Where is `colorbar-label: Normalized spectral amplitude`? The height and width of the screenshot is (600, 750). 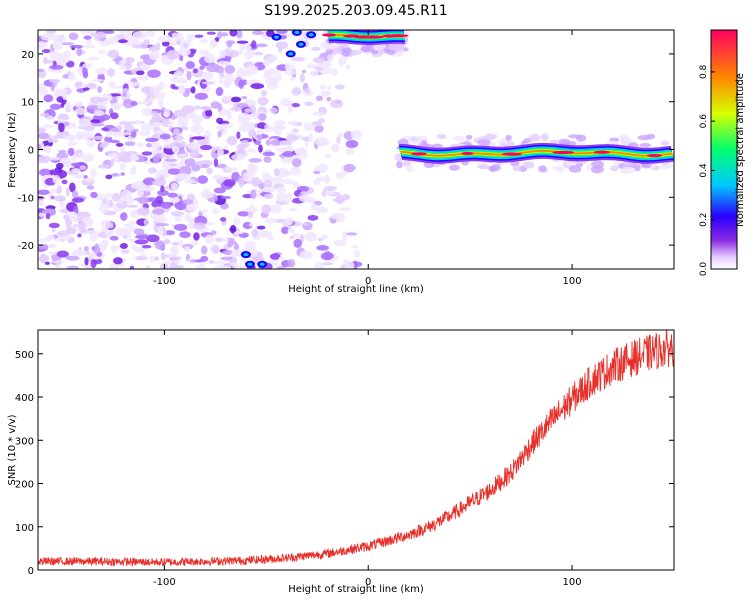
colorbar-label: Normalized spectral amplitude is located at coordinates (740, 150).